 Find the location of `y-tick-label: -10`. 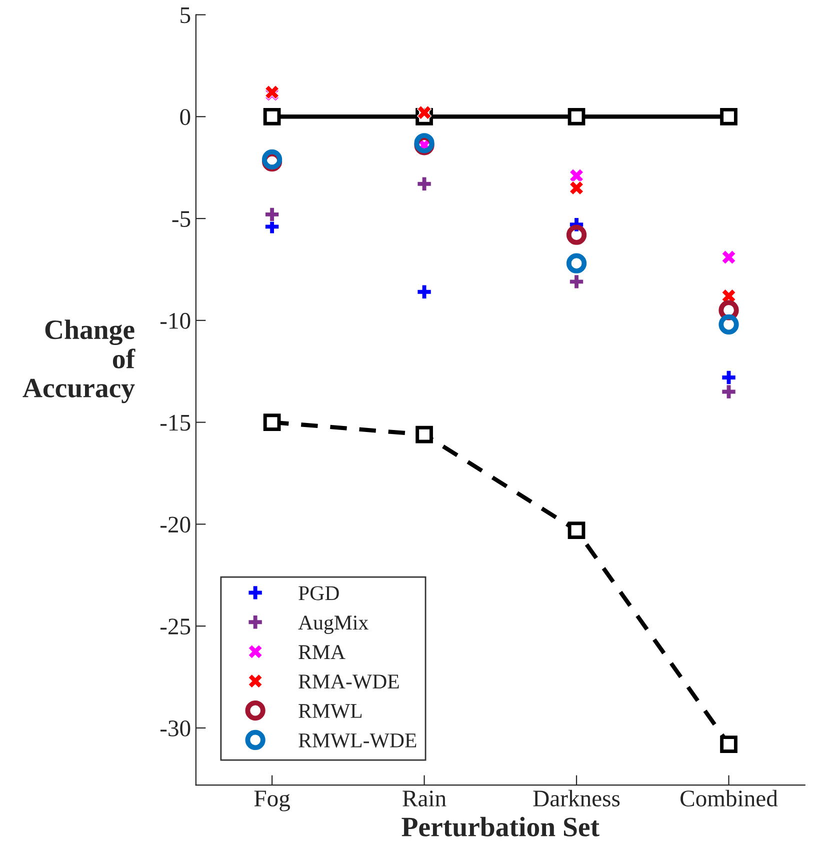

y-tick-label: -10 is located at coordinates (175, 320).